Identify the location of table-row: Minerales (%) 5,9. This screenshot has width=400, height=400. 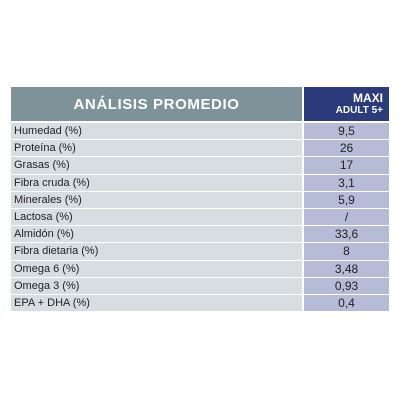
(200, 200).